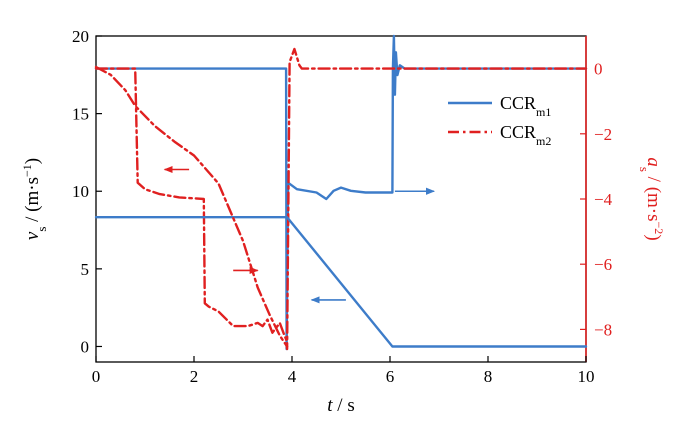  What do you see at coordinates (80, 191) in the screenshot?
I see `left-y-tick-label-10: 10` at bounding box center [80, 191].